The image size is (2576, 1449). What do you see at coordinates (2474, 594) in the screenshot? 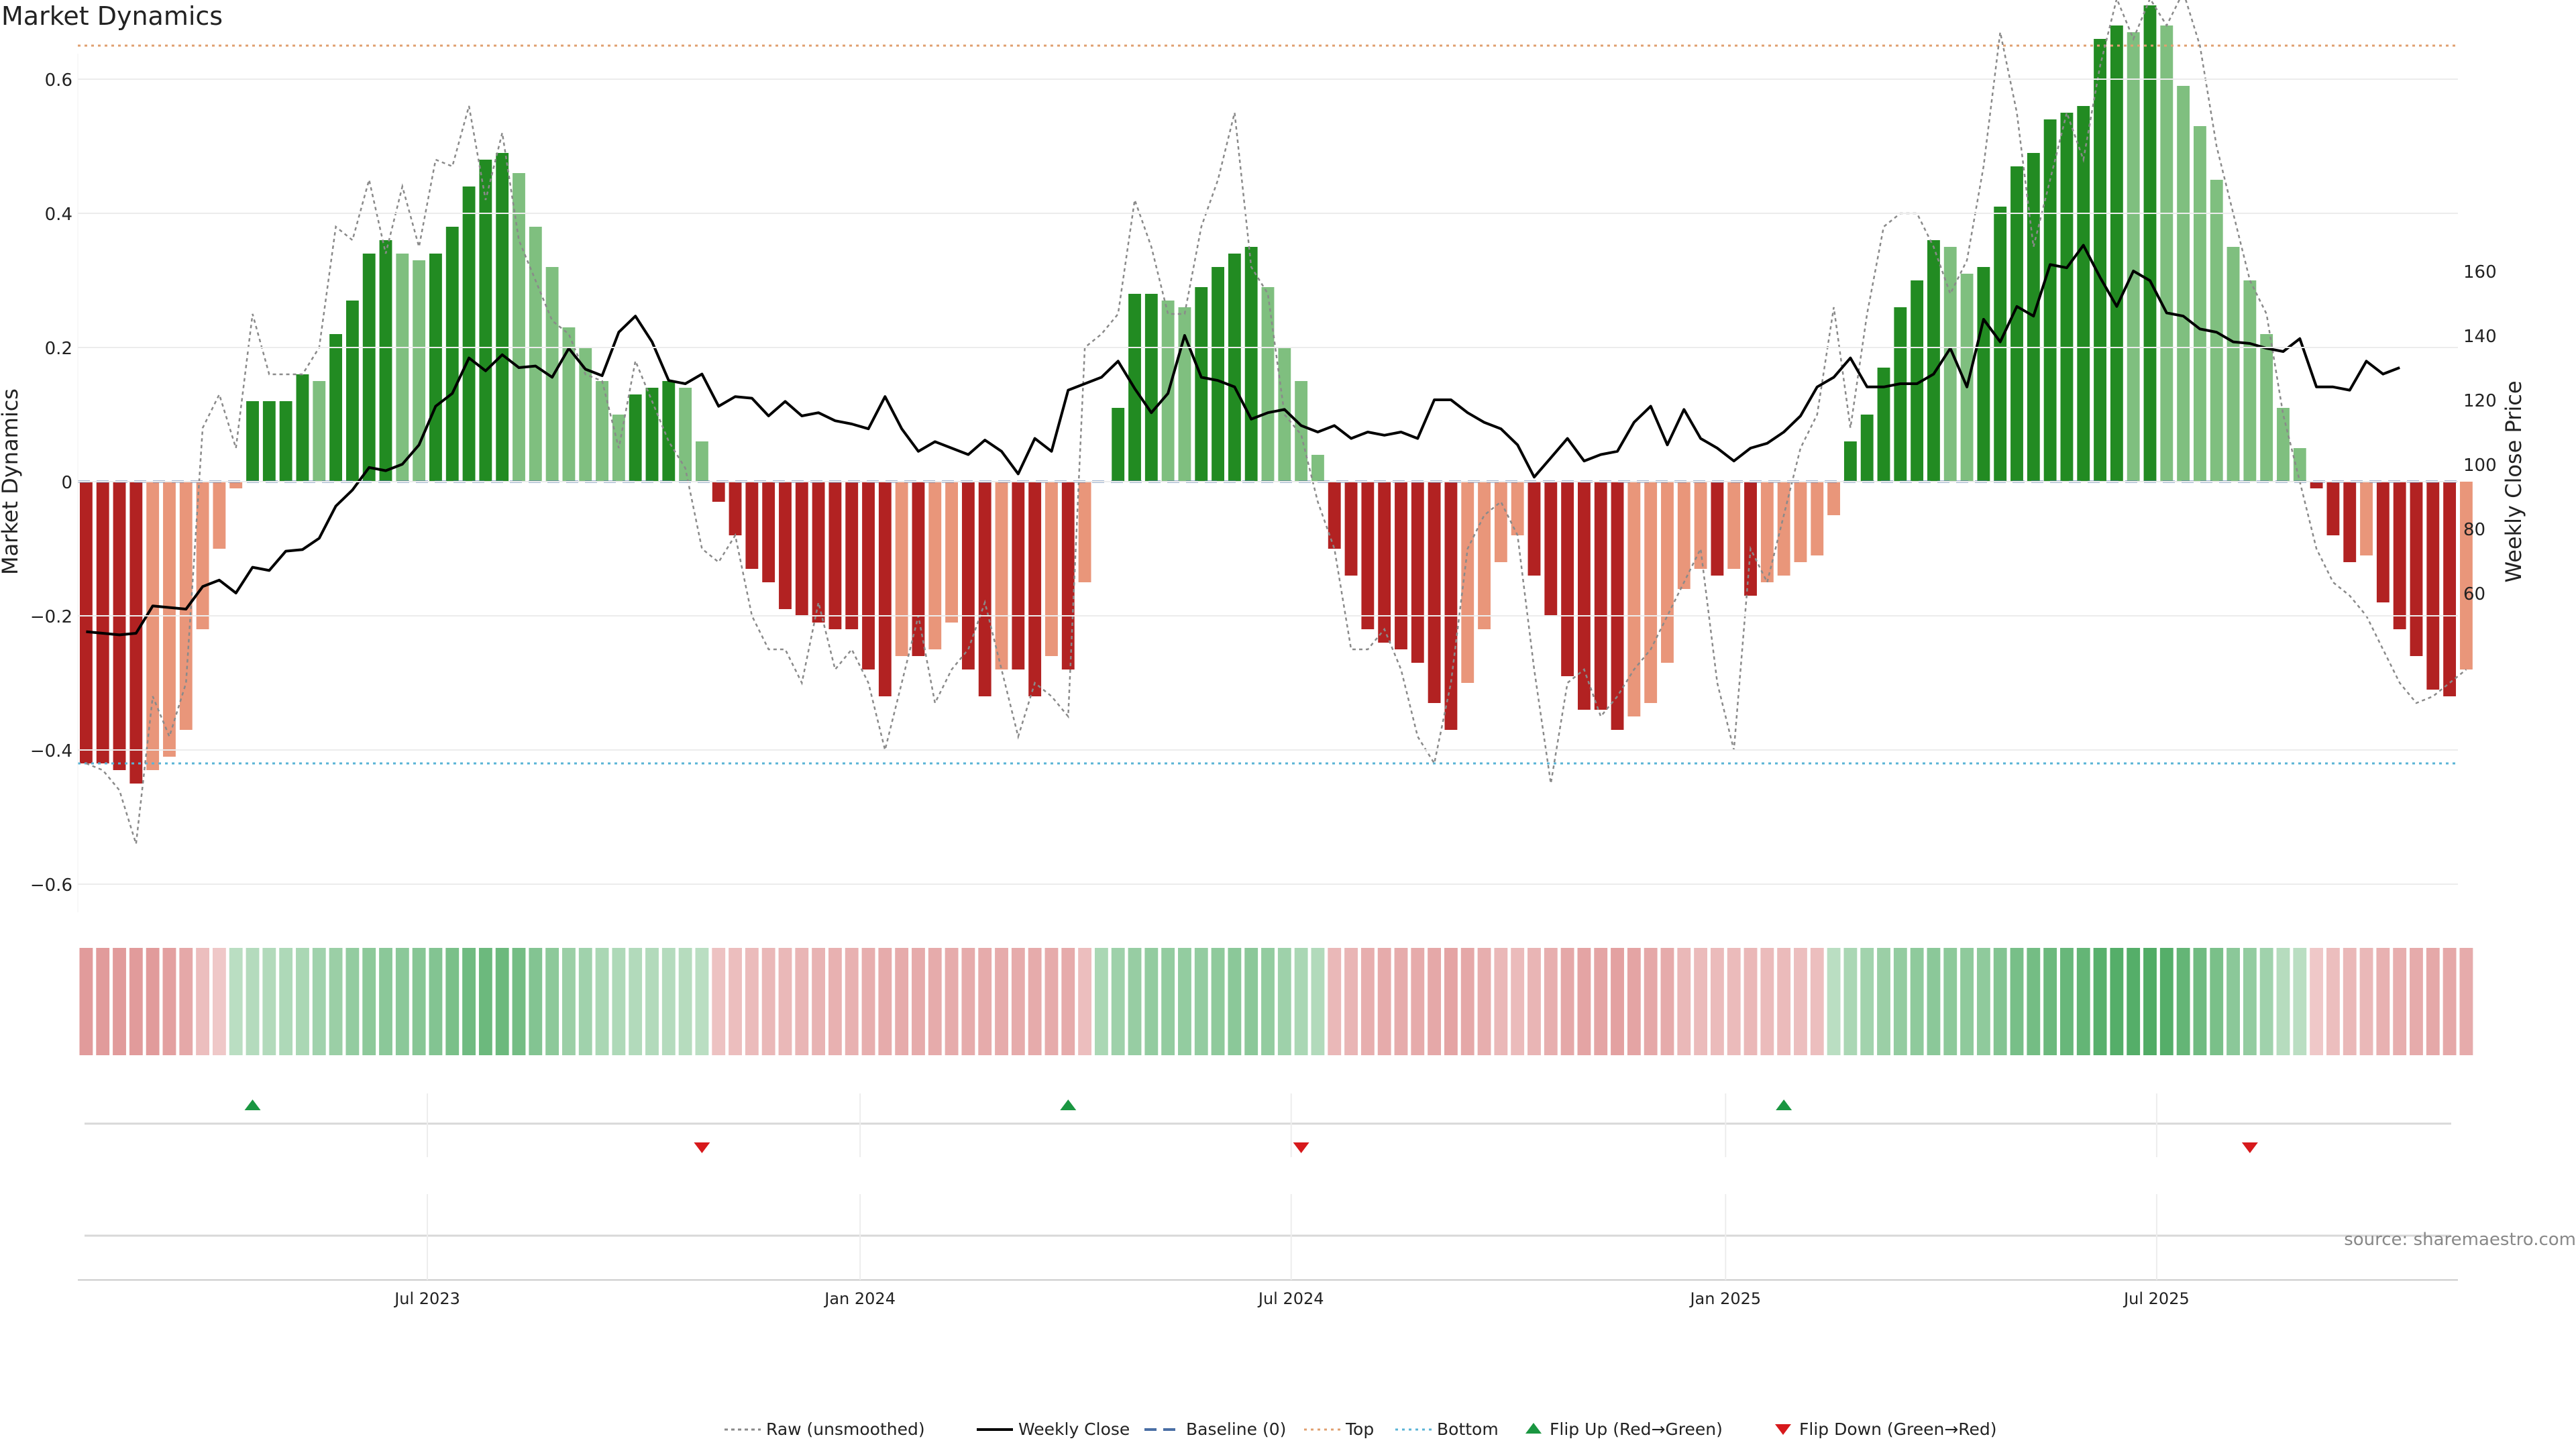
I see `right-tick-label: 60` at bounding box center [2474, 594].